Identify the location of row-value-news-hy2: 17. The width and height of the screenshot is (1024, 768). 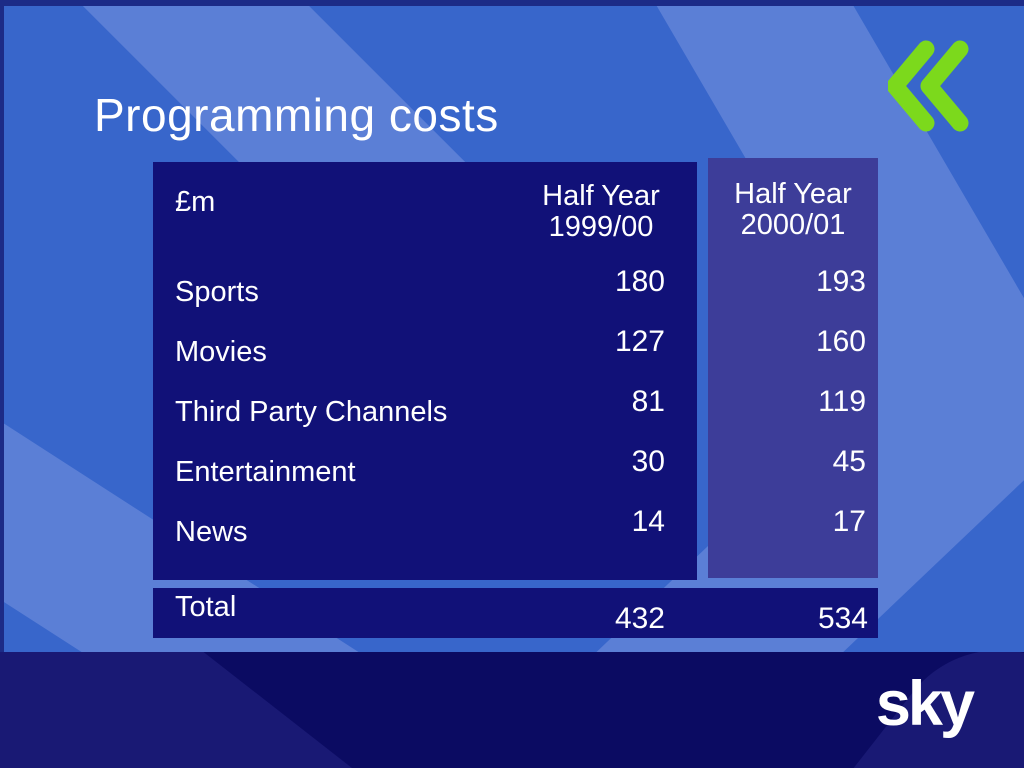
(849, 521).